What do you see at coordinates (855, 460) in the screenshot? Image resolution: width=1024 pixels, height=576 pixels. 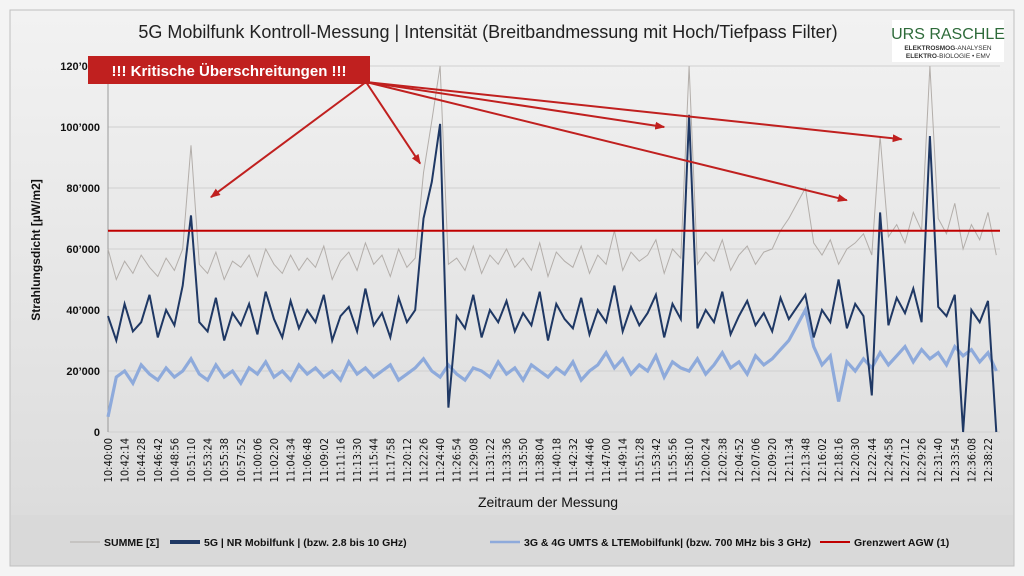 I see `x-tick-label: 12:20:30` at bounding box center [855, 460].